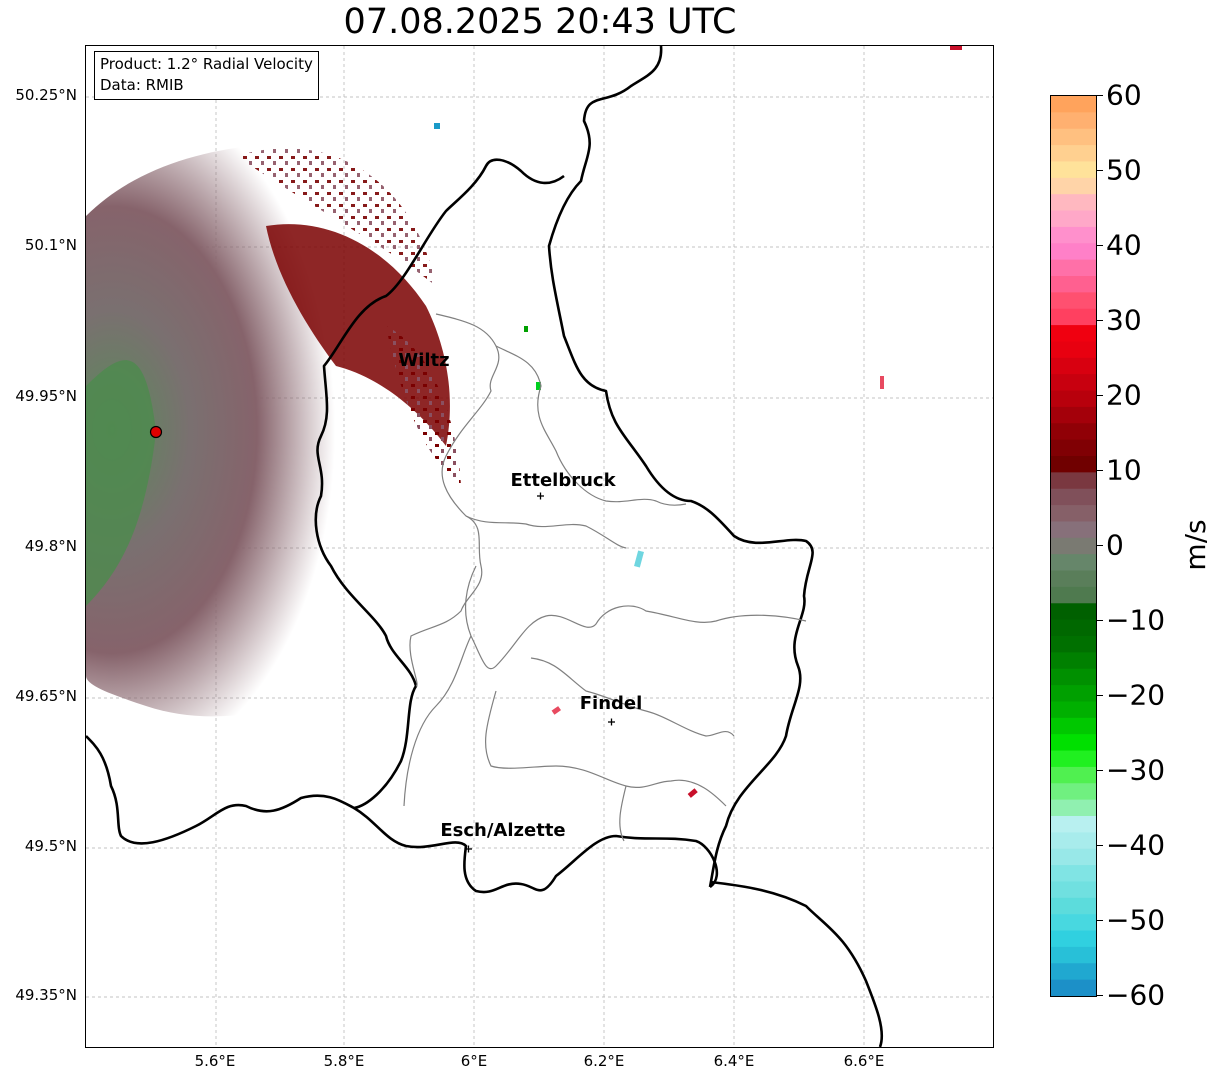  I want to click on lat-label: 50.1°N, so click(50, 245).